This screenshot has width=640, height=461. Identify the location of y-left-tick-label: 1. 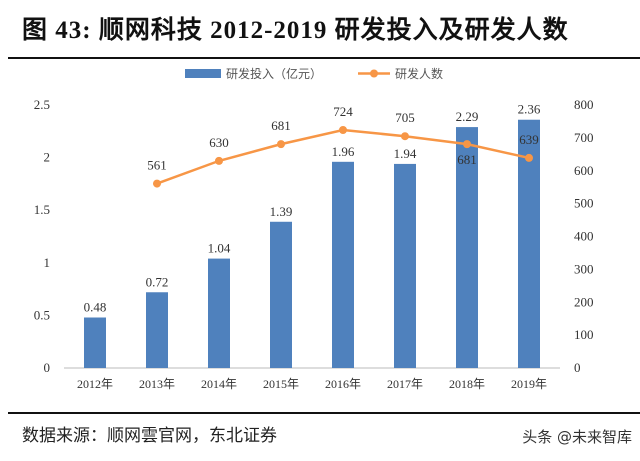
(47, 262).